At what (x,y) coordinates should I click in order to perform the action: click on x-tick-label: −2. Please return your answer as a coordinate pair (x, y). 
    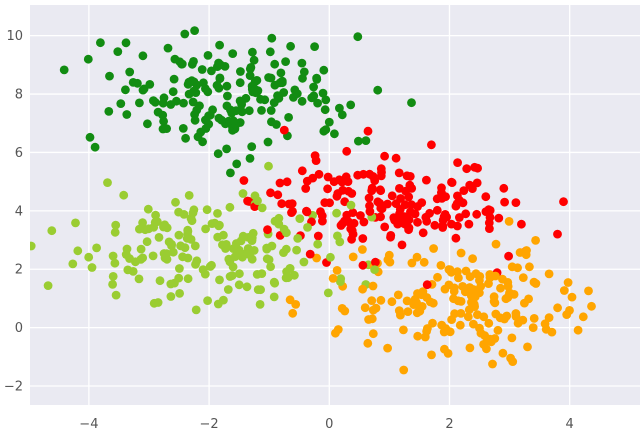
    Looking at the image, I should click on (209, 424).